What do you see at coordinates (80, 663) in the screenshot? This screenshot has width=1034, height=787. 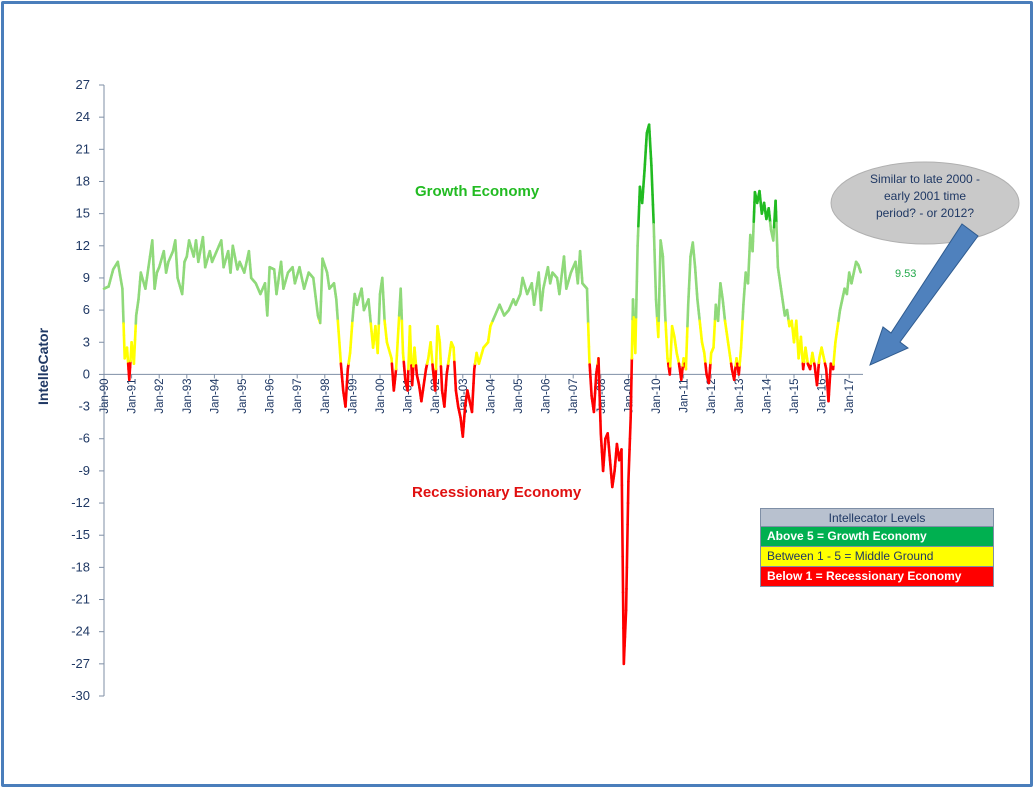 I see `y-tick-label: -27` at bounding box center [80, 663].